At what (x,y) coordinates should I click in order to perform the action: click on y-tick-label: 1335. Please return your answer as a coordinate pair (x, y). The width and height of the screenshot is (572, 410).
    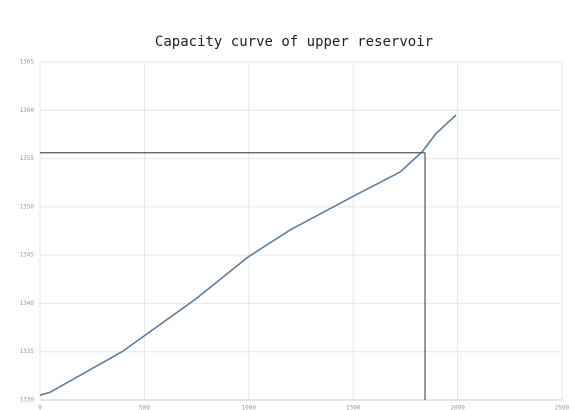
    Looking at the image, I should click on (27, 351).